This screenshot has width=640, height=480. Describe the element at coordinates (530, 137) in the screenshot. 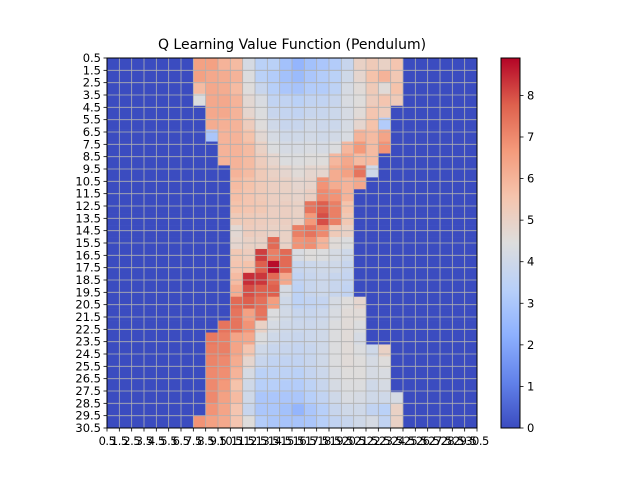

I see `colorbar-tick-label: 7` at that location.